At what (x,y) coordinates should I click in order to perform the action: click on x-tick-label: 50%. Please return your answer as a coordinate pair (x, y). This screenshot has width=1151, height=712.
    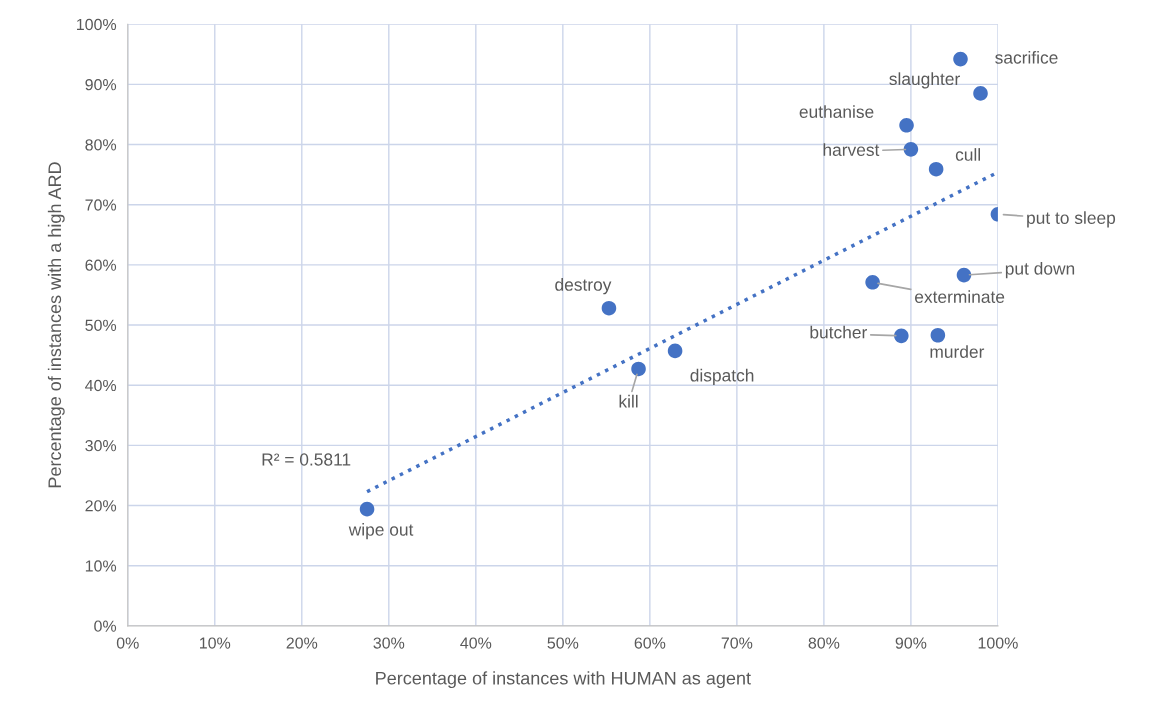
    Looking at the image, I should click on (563, 643).